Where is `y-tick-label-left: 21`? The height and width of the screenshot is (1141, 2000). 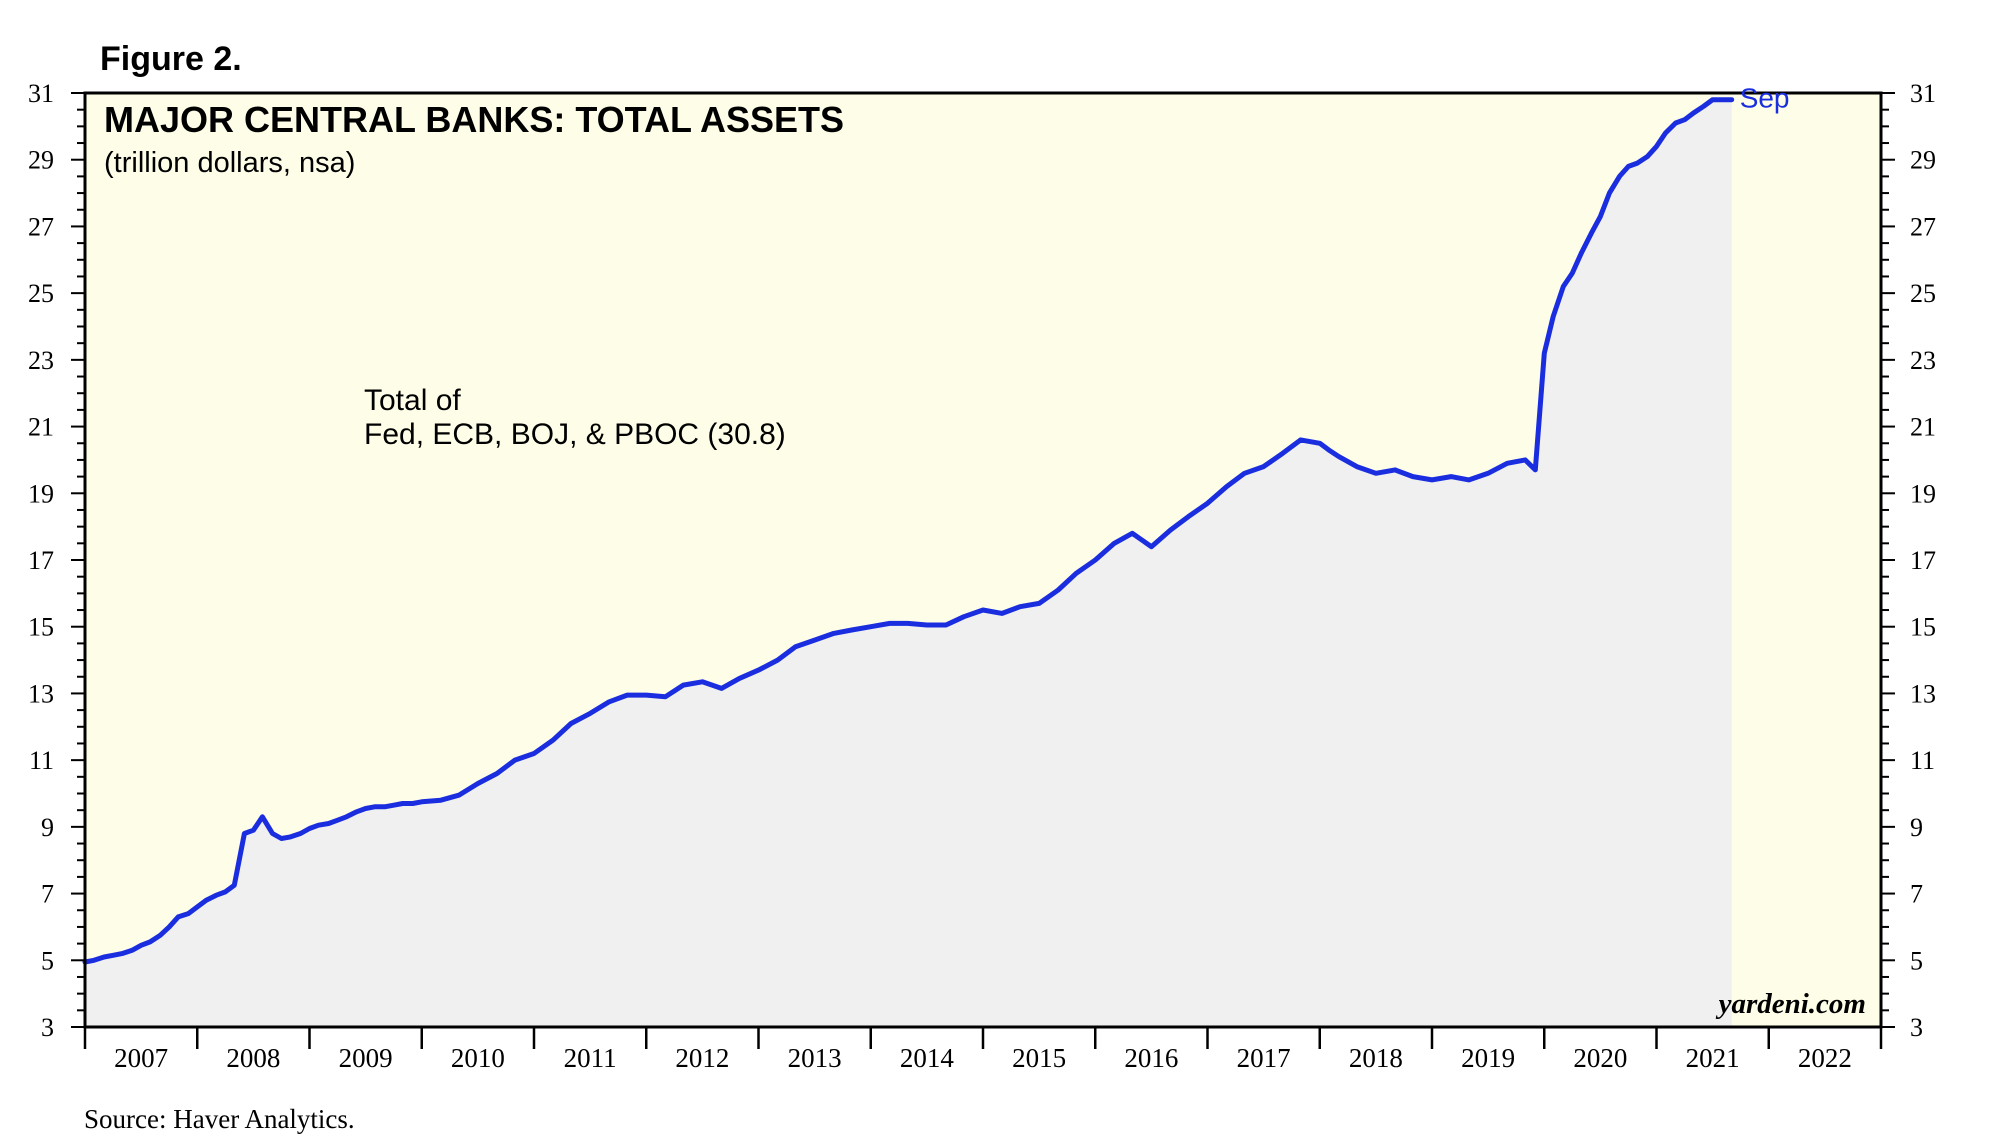
y-tick-label-left: 21 is located at coordinates (41, 427).